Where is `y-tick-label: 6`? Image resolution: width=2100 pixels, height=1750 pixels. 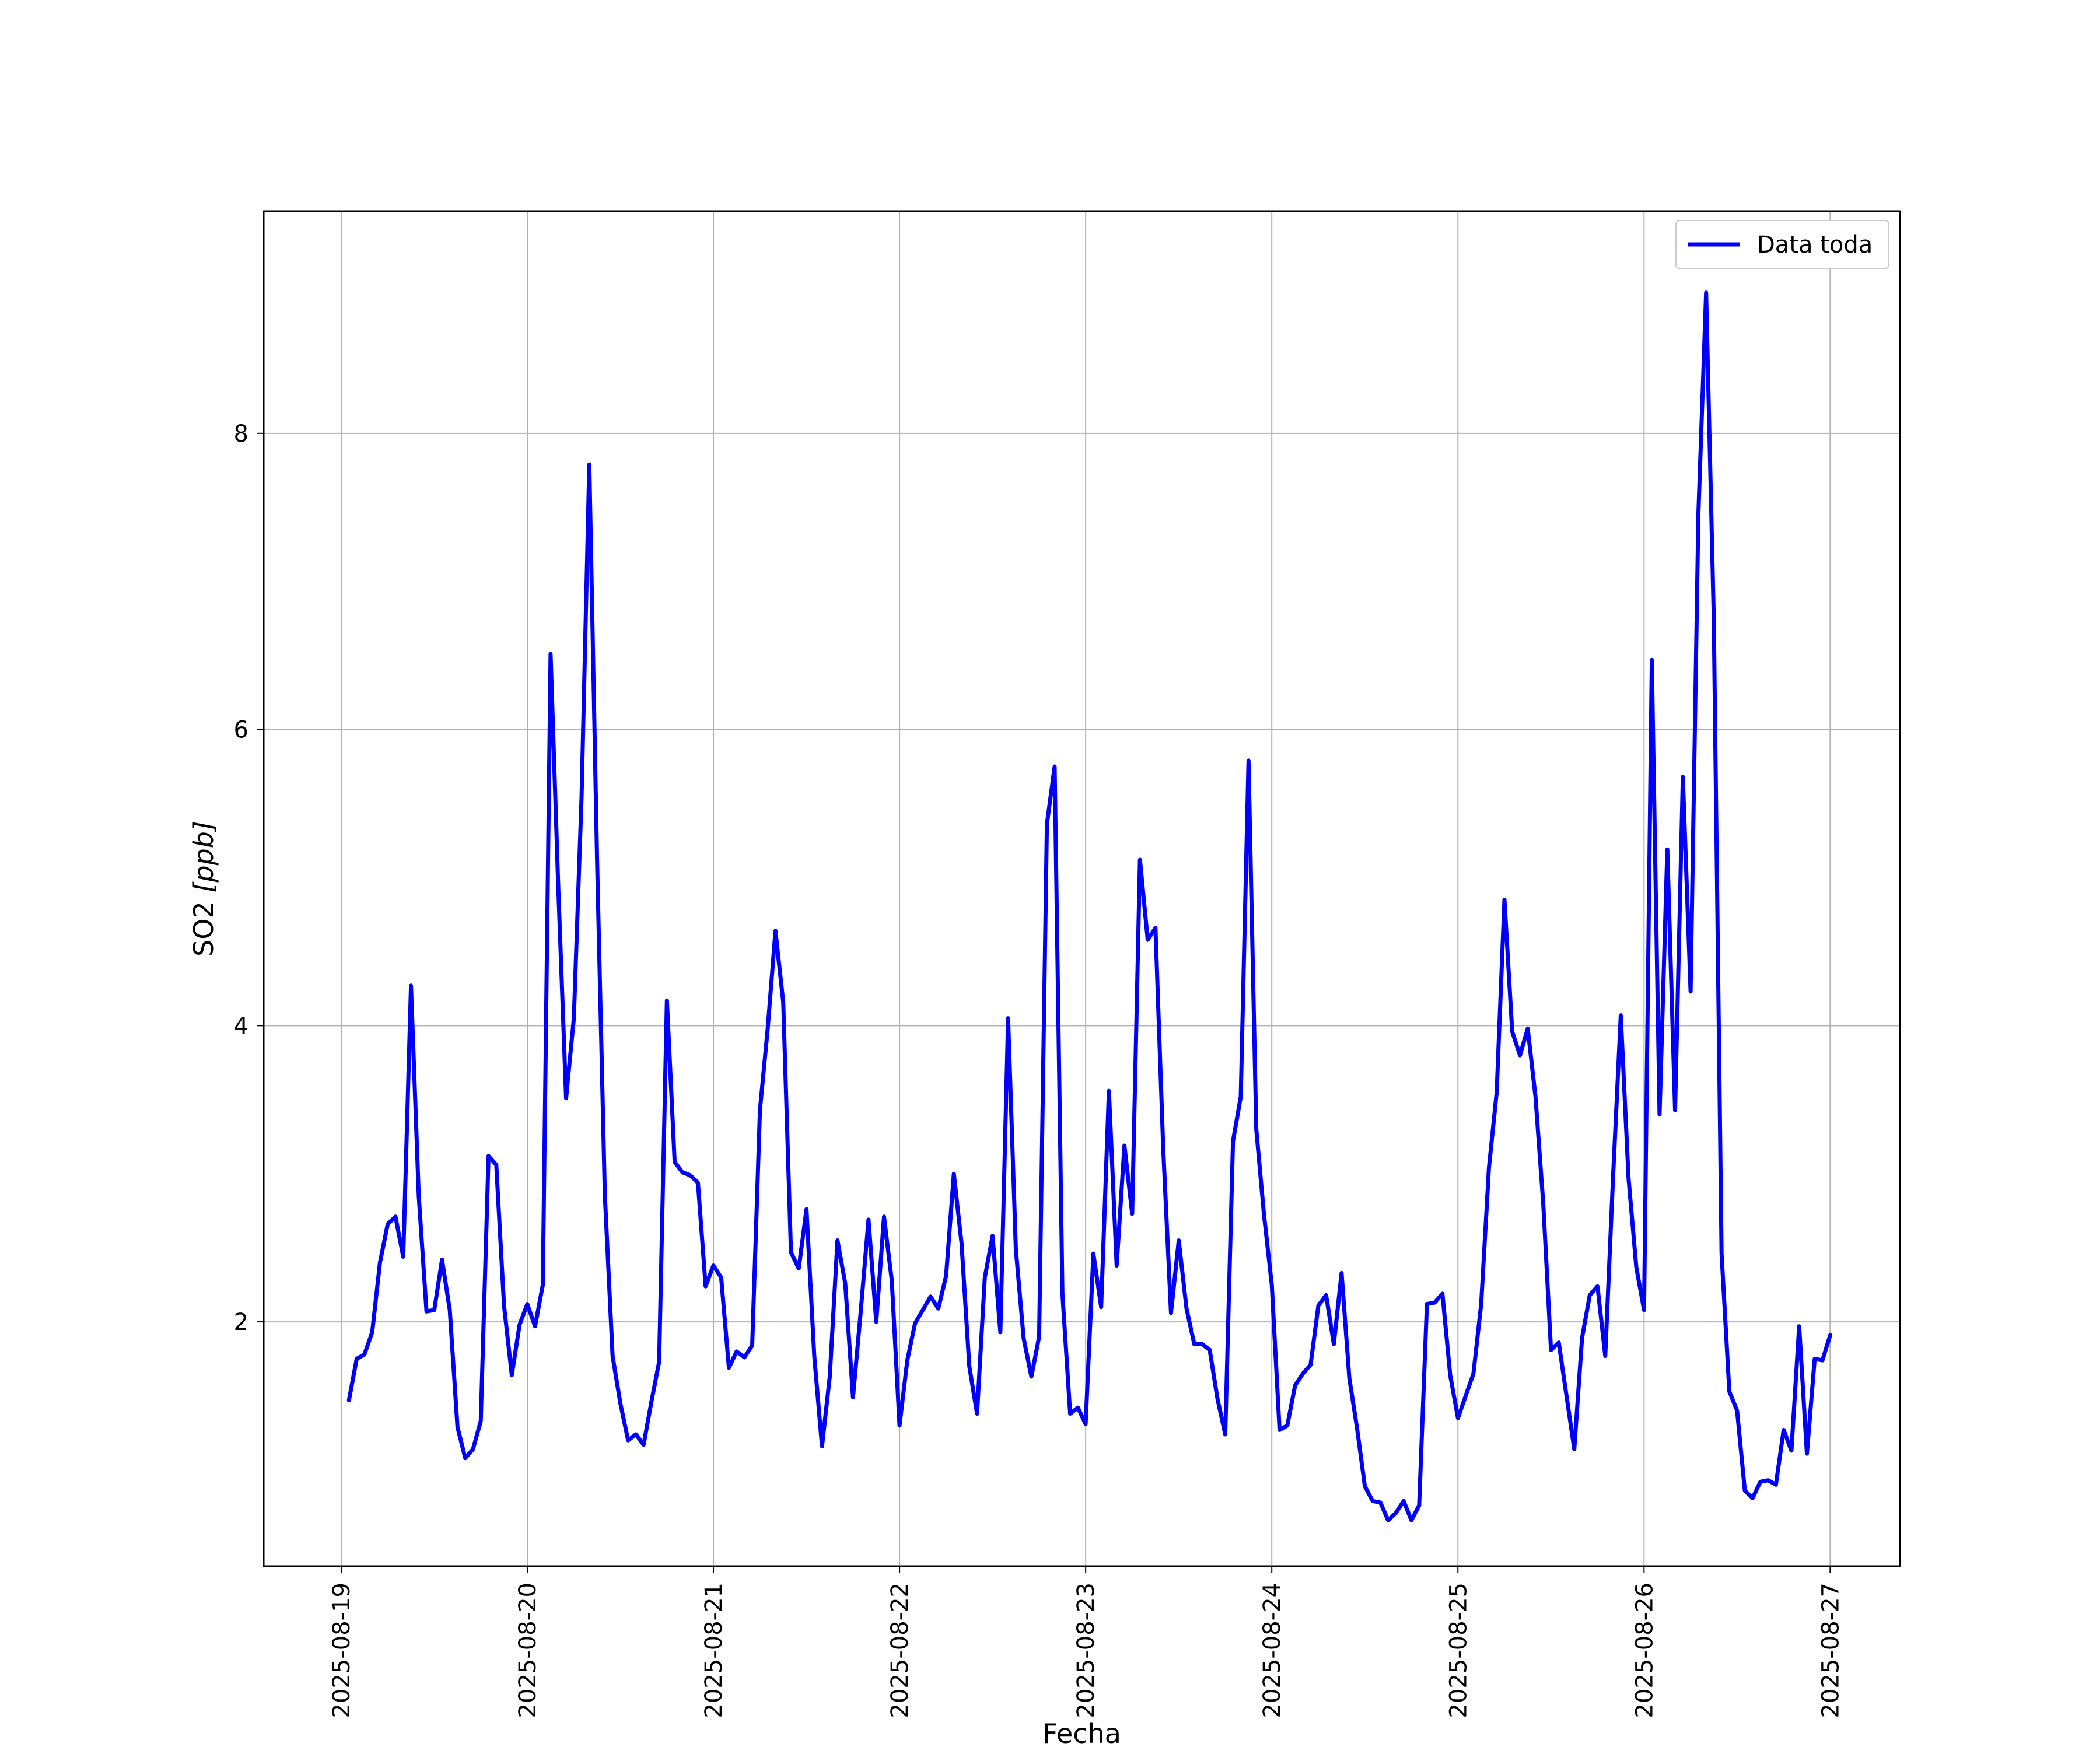
y-tick-label: 6 is located at coordinates (242, 730).